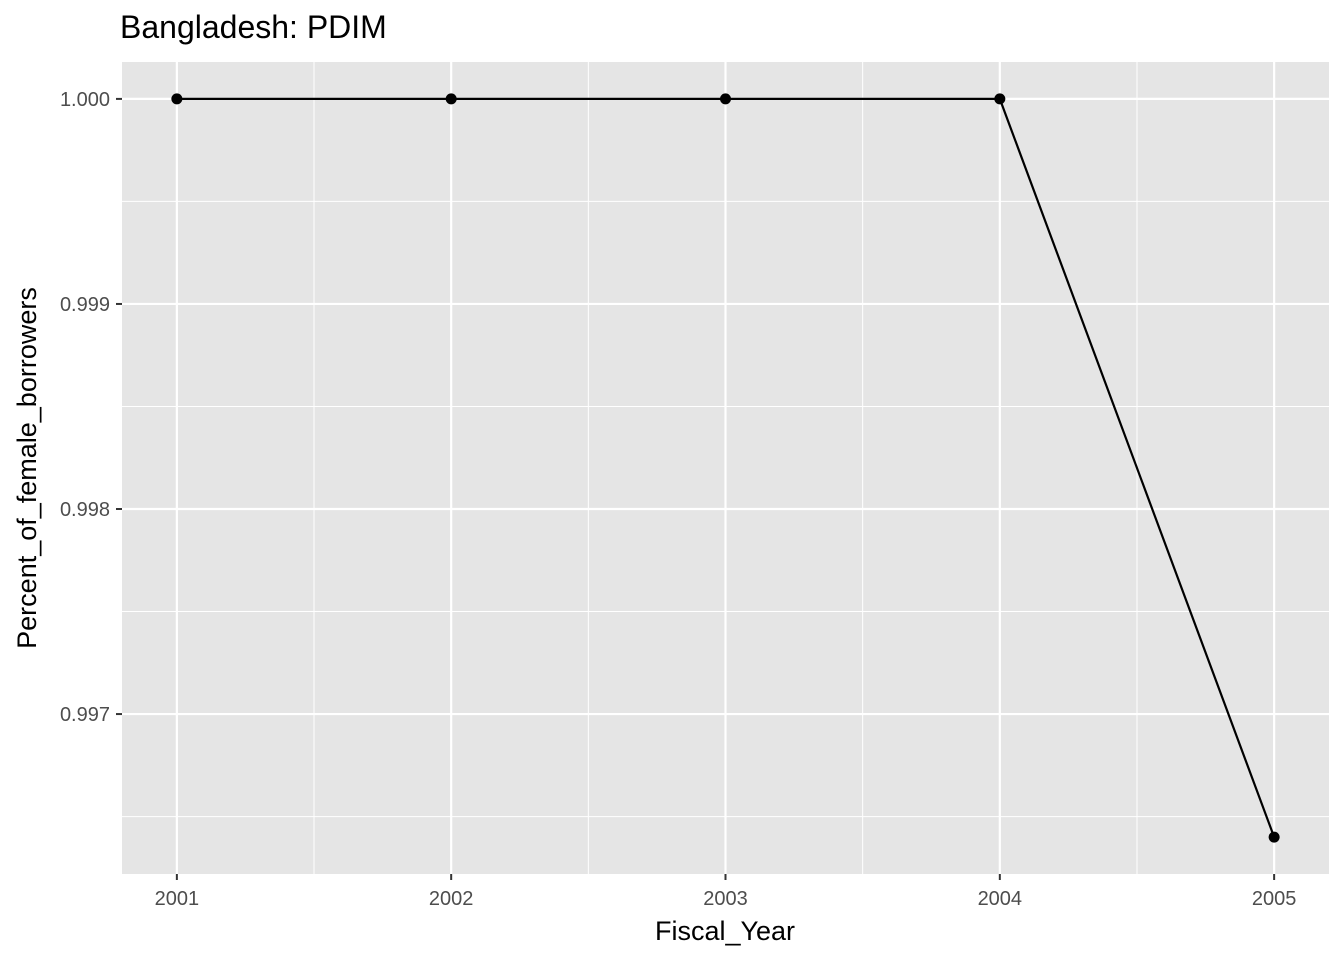 This screenshot has height=960, width=1344. What do you see at coordinates (85, 100) in the screenshot?
I see `y-tick-label: 1.000` at bounding box center [85, 100].